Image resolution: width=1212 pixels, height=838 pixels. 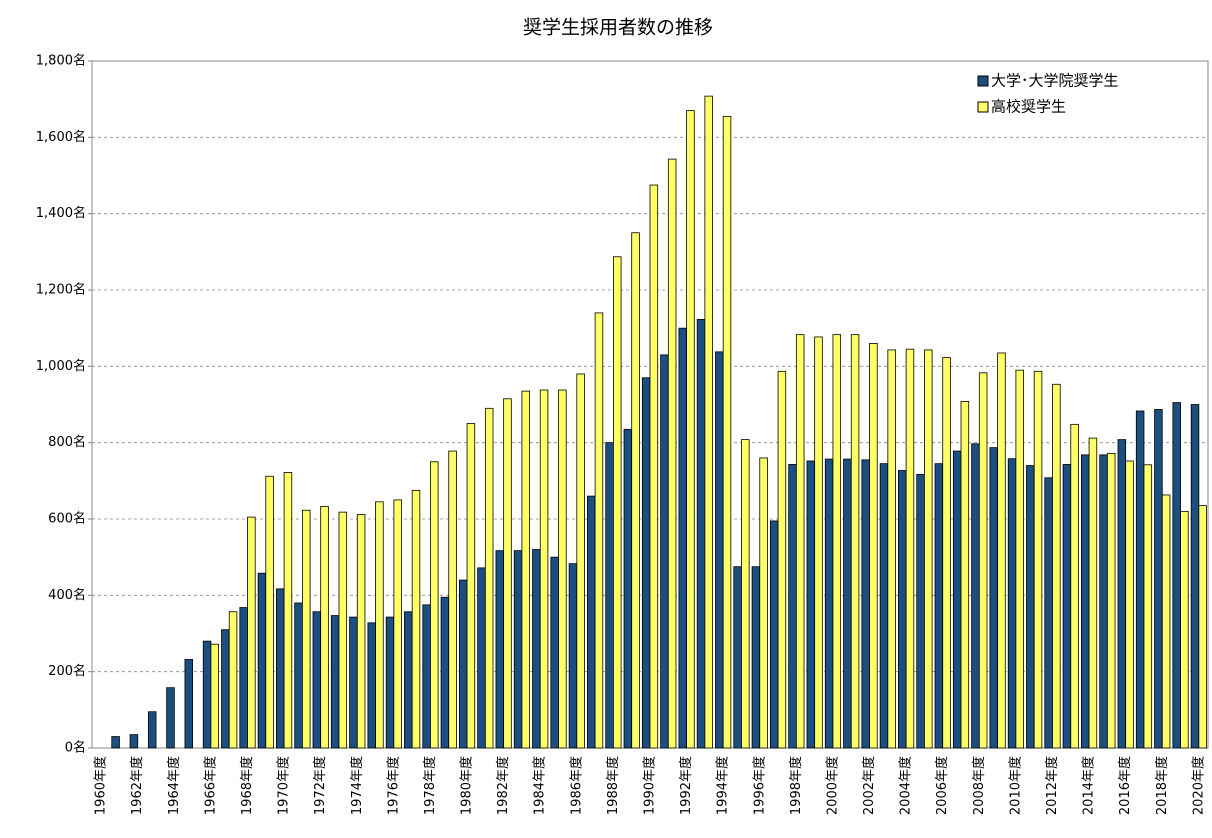 What do you see at coordinates (67, 519) in the screenshot?
I see `y-tick-label: 600名` at bounding box center [67, 519].